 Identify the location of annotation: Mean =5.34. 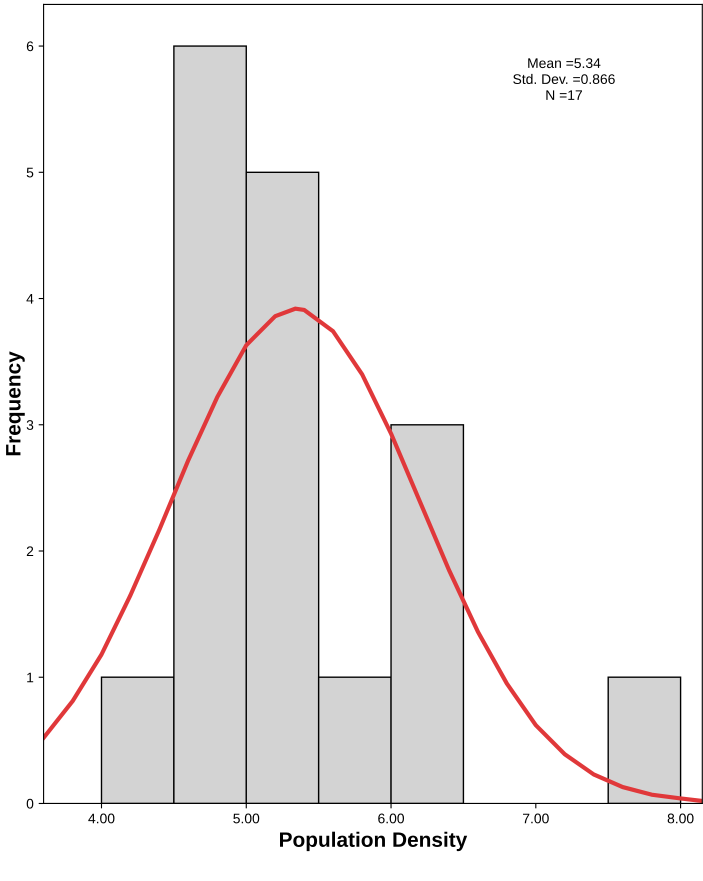
(564, 63).